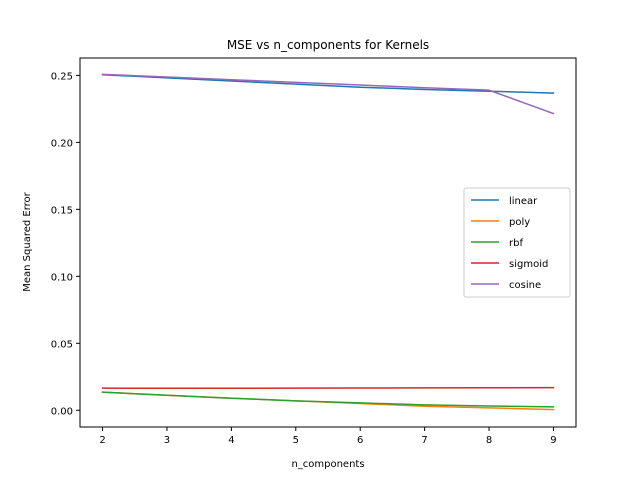  What do you see at coordinates (296, 440) in the screenshot?
I see `x-tick-label: 5` at bounding box center [296, 440].